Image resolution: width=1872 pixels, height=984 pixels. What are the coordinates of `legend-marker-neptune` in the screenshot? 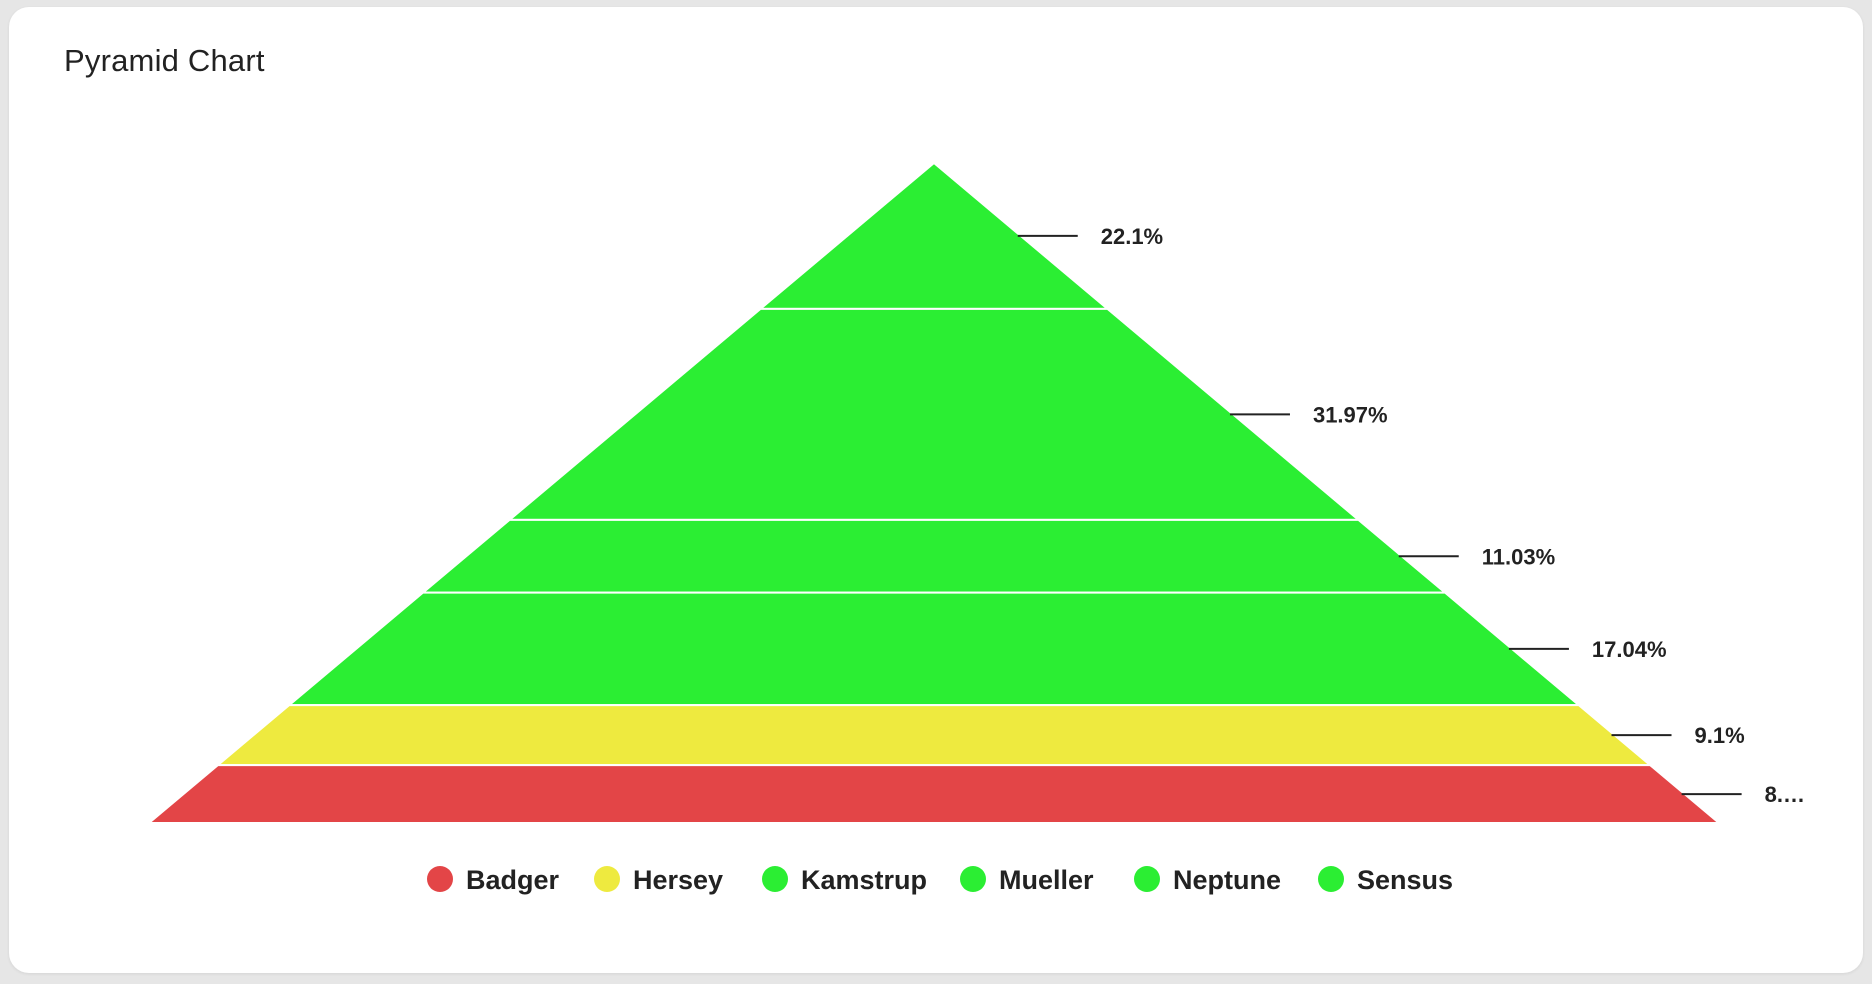 It's located at (1147, 879).